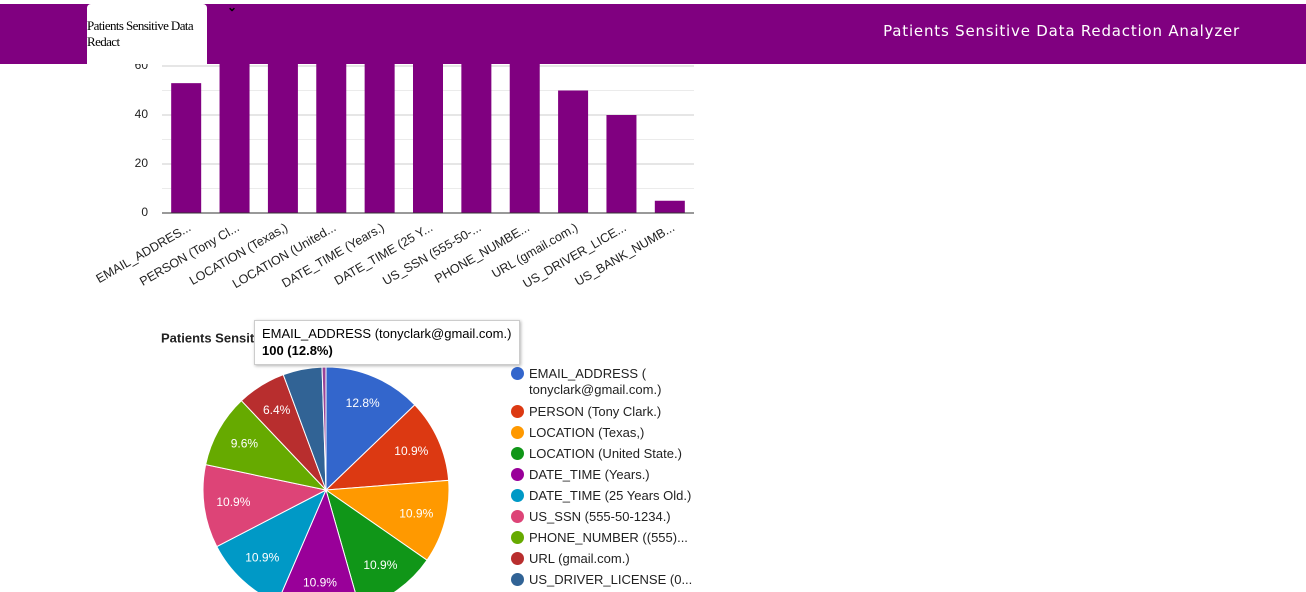 This screenshot has width=1306, height=592. Describe the element at coordinates (600, 516) in the screenshot. I see `legend-label: US_SSN (555-50-1234.)` at that location.